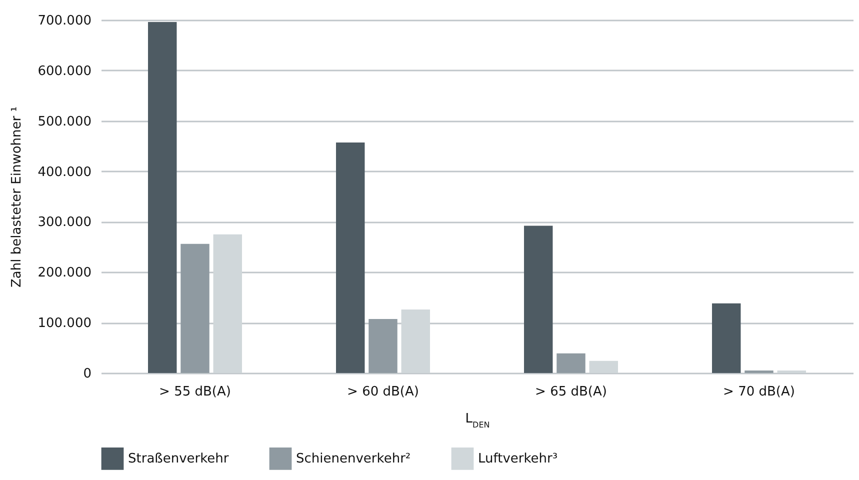 The height and width of the screenshot is (480, 859). What do you see at coordinates (195, 392) in the screenshot?
I see `x-tick-label: > 55 dB(A)` at bounding box center [195, 392].